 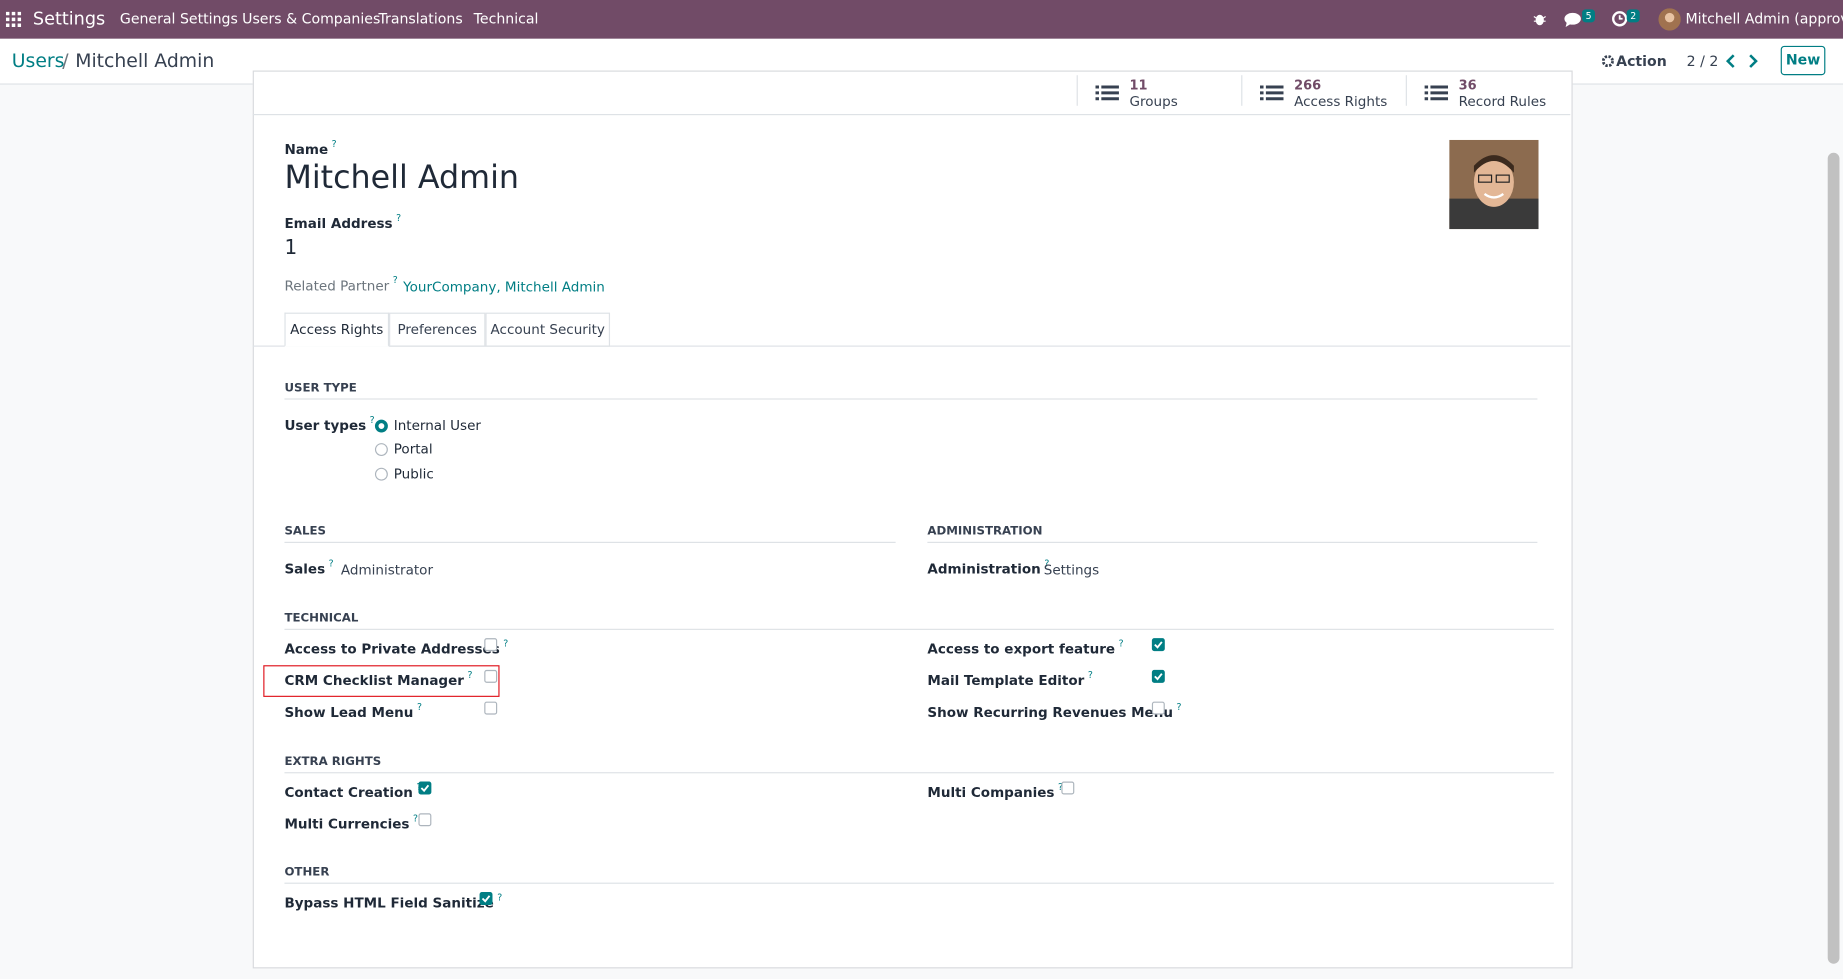 I want to click on field-label: Administration, so click(x=984, y=569).